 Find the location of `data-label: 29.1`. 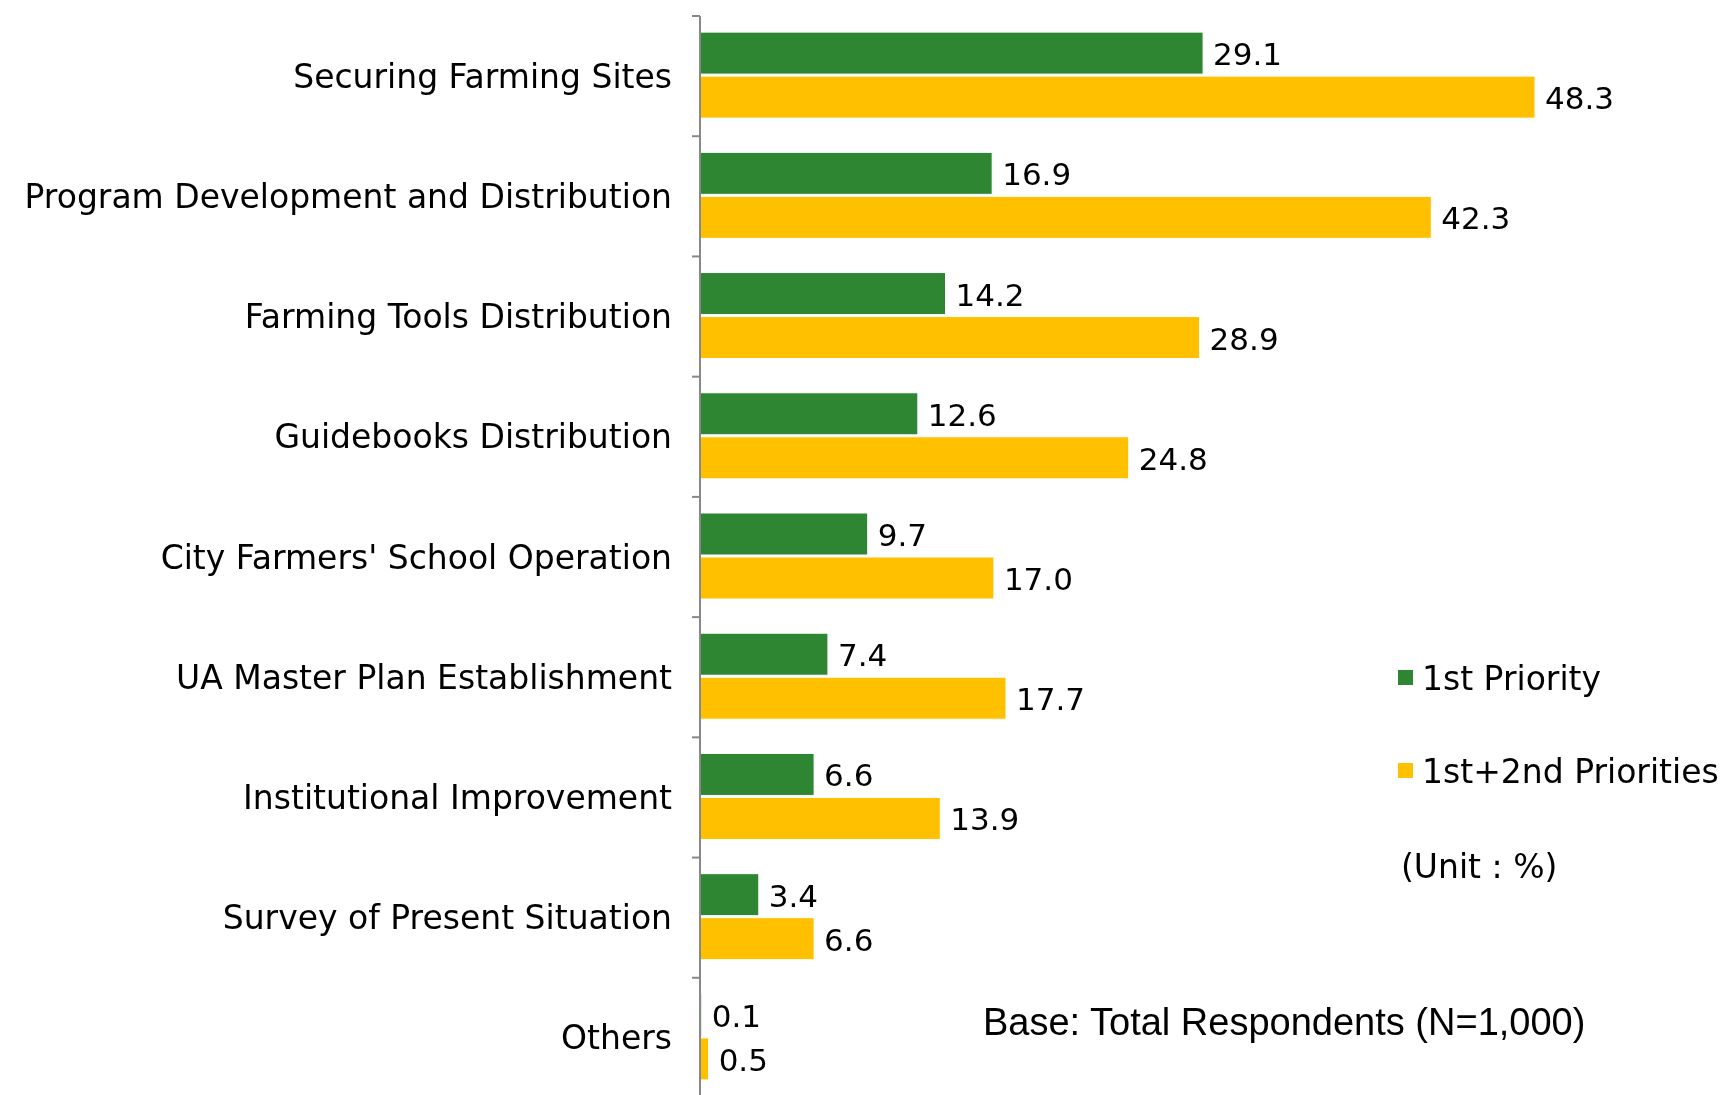

data-label: 29.1 is located at coordinates (1248, 54).